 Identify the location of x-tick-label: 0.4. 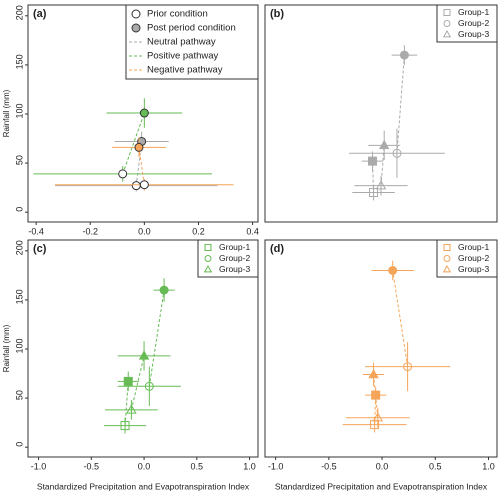
(252, 231).